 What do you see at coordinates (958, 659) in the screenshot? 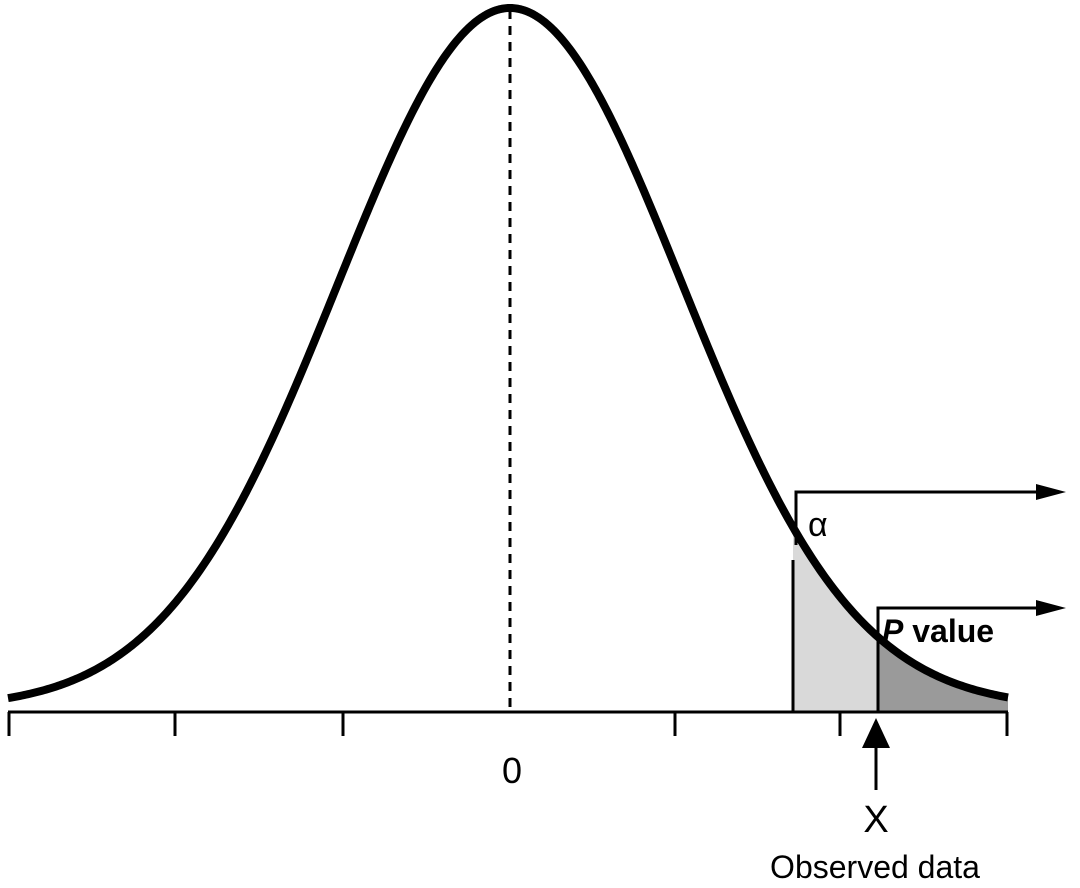
I see `p-bracket` at bounding box center [958, 659].